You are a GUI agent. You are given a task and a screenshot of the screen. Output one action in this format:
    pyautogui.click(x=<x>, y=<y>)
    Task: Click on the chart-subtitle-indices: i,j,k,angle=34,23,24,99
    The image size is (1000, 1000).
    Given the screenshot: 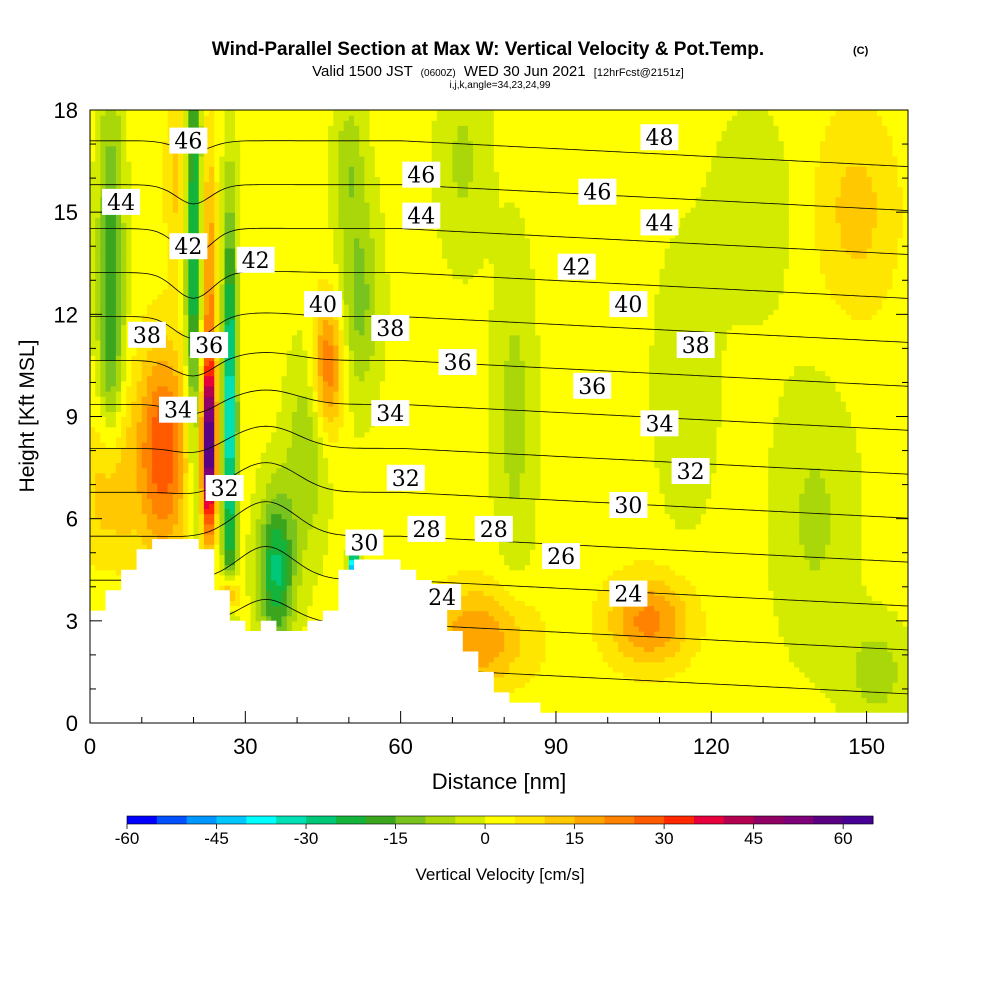 What is the action you would take?
    pyautogui.click(x=500, y=85)
    